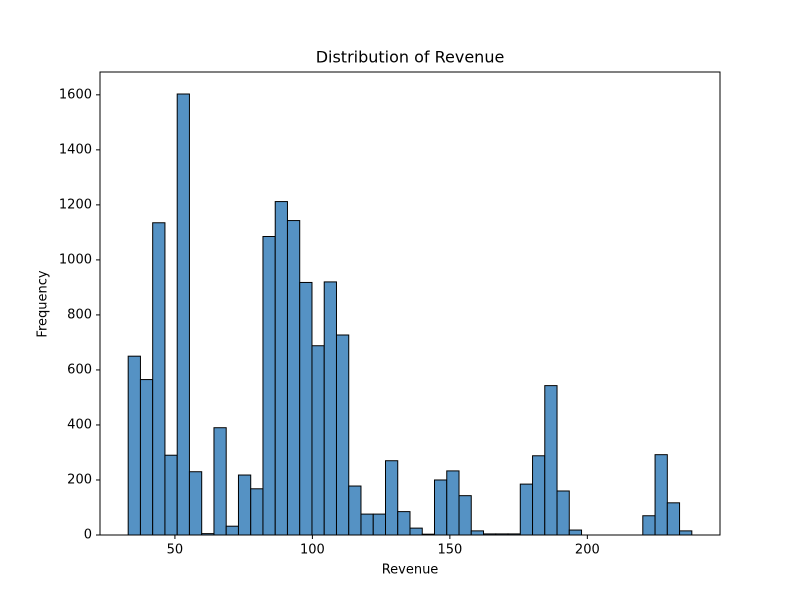 The image size is (800, 600). What do you see at coordinates (75, 259) in the screenshot?
I see `y-tick-label: 1000` at bounding box center [75, 259].